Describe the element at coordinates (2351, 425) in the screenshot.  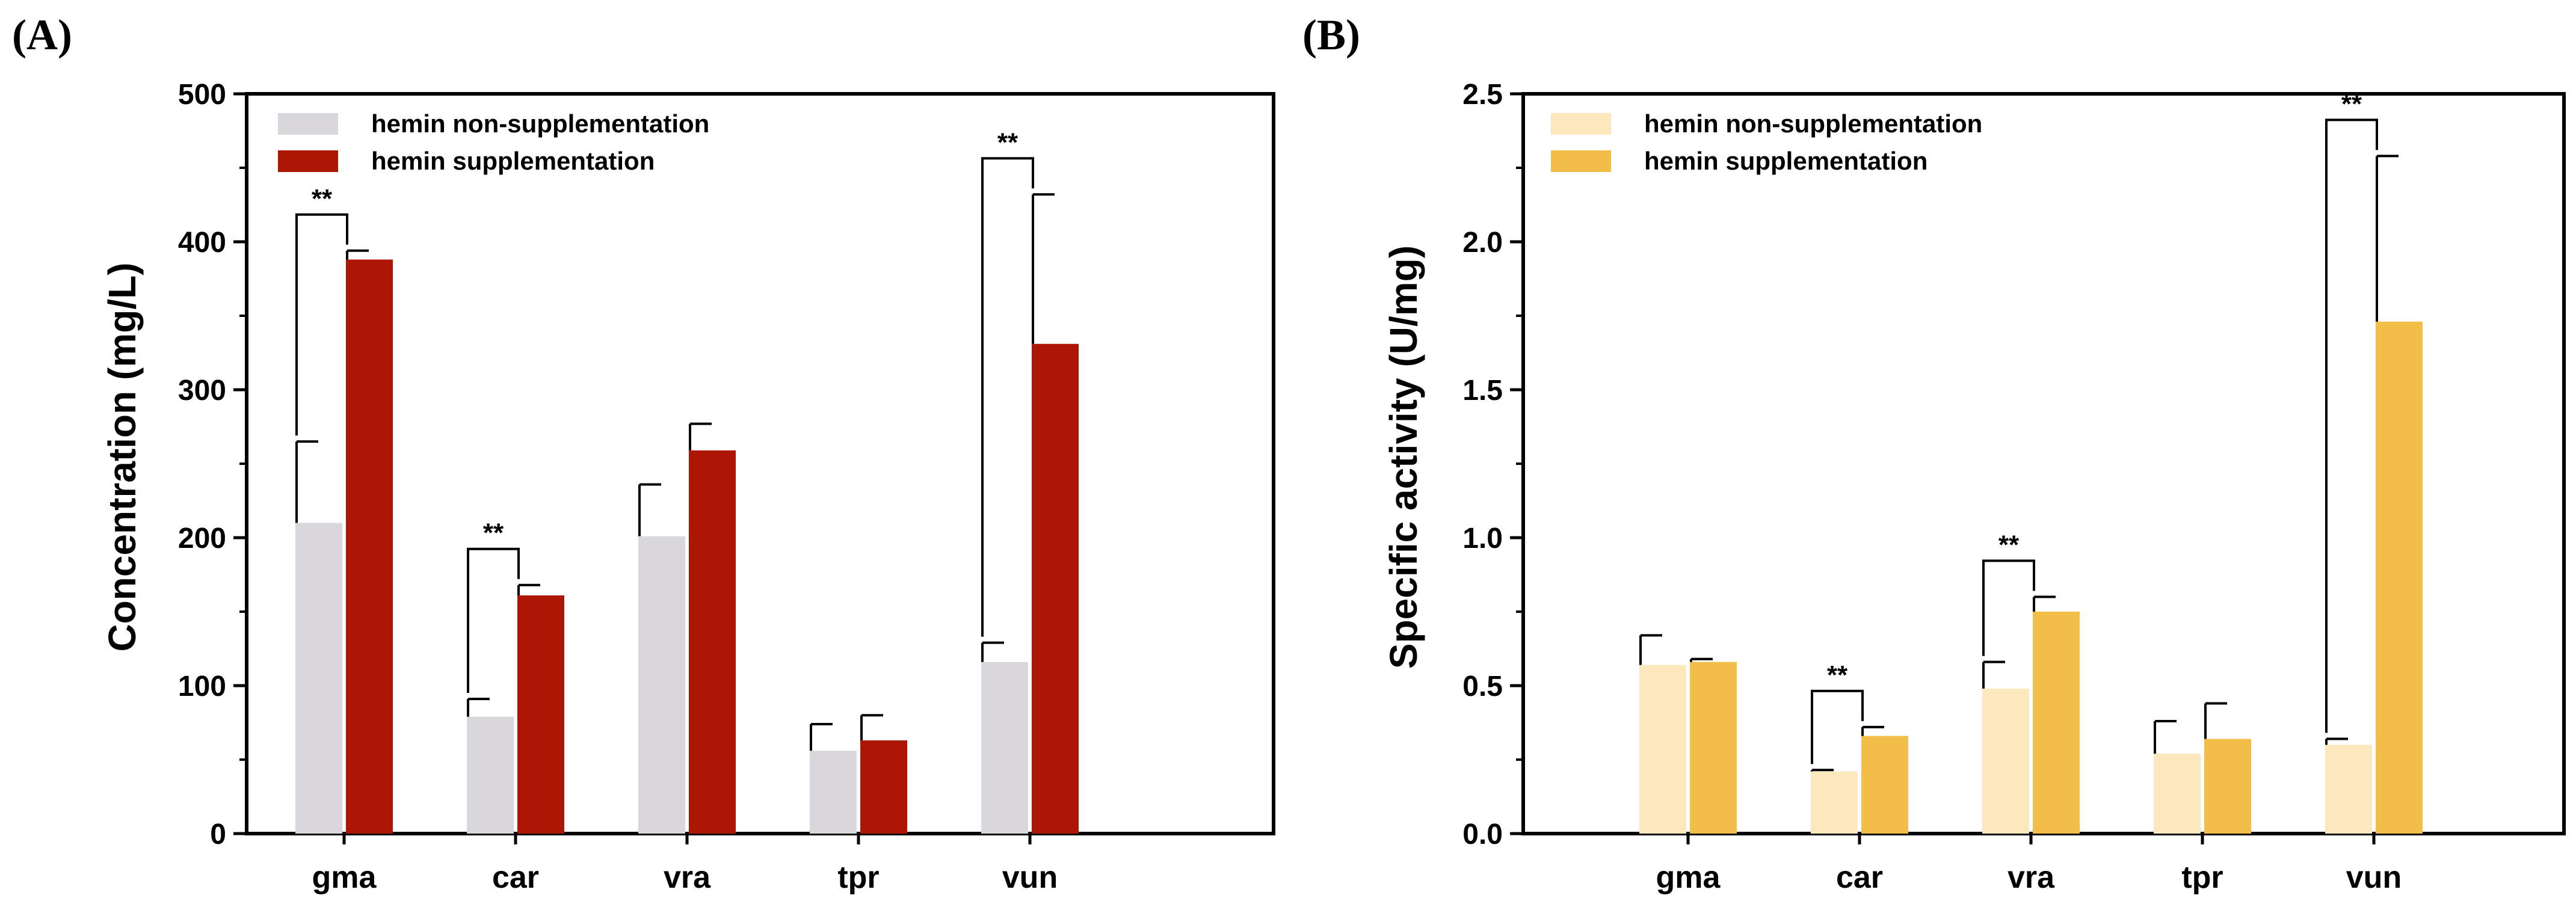
I see `significance-bracket-b-vun` at that location.